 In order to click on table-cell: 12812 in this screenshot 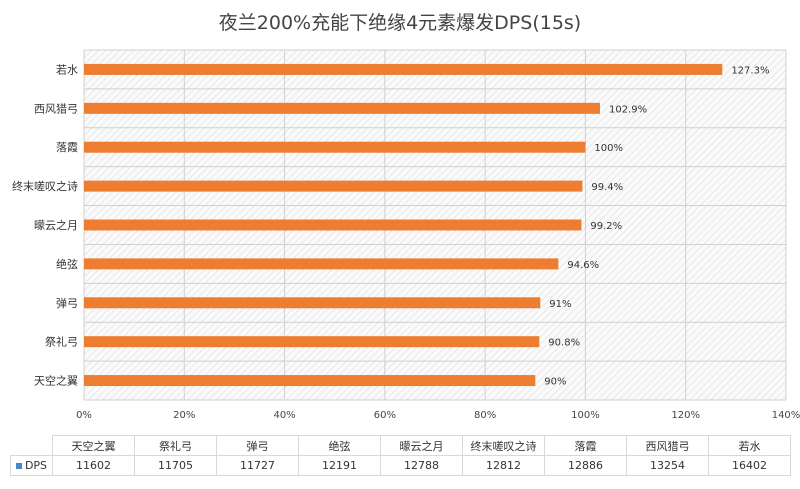, I will do `click(503, 465)`.